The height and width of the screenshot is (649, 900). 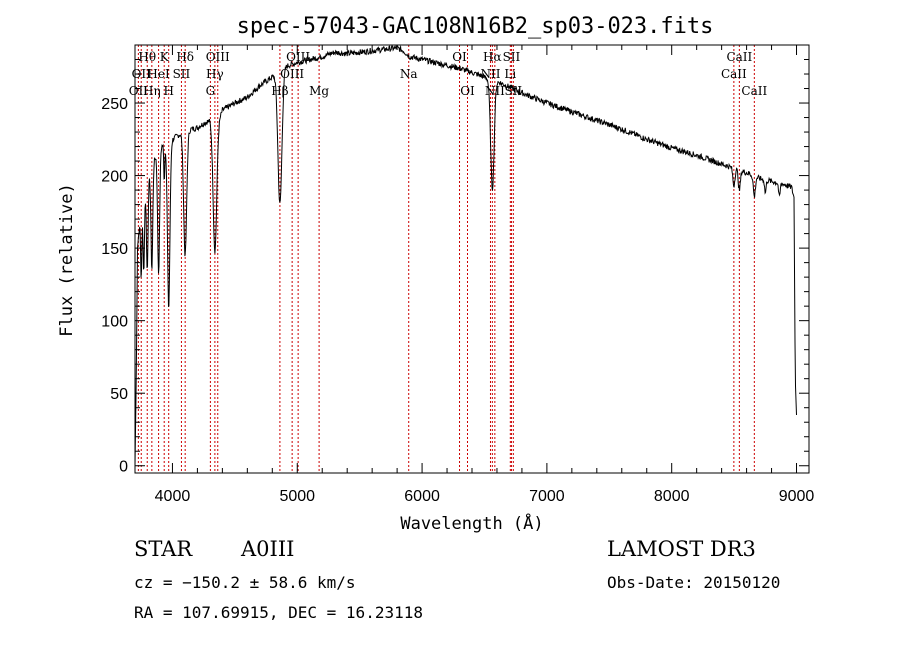 I want to click on line-marker-label: Hβ, so click(x=279, y=91).